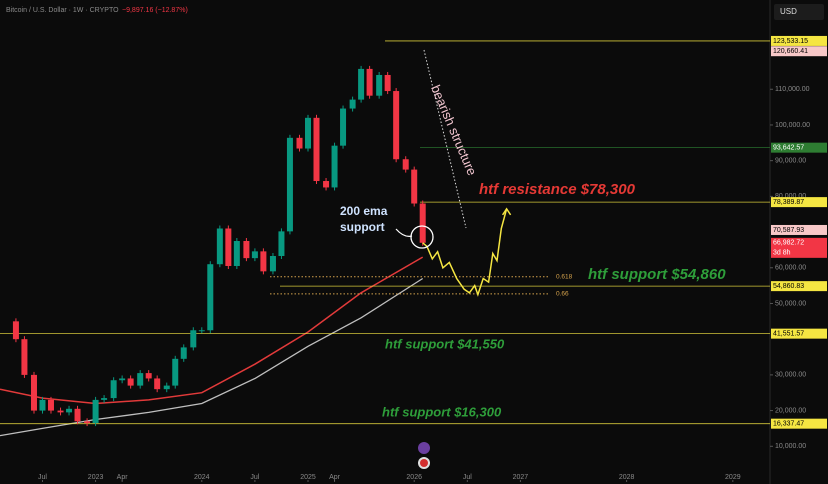  Describe the element at coordinates (790, 161) in the screenshot. I see `y-tick-label: 90,000.00` at that location.